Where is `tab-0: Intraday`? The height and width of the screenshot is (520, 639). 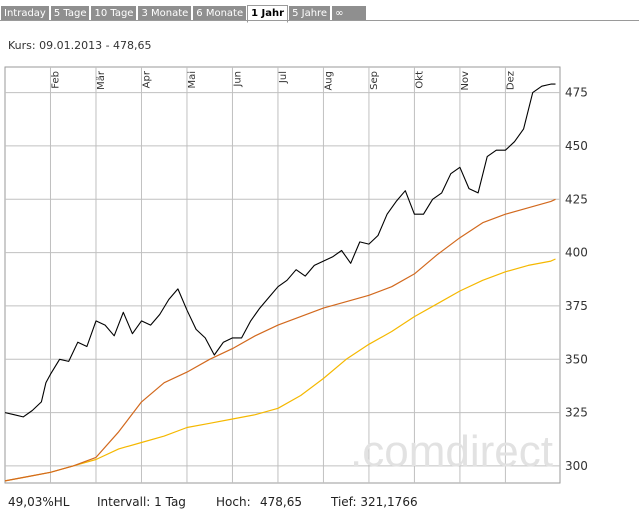 tab-0: Intraday is located at coordinates (25, 13).